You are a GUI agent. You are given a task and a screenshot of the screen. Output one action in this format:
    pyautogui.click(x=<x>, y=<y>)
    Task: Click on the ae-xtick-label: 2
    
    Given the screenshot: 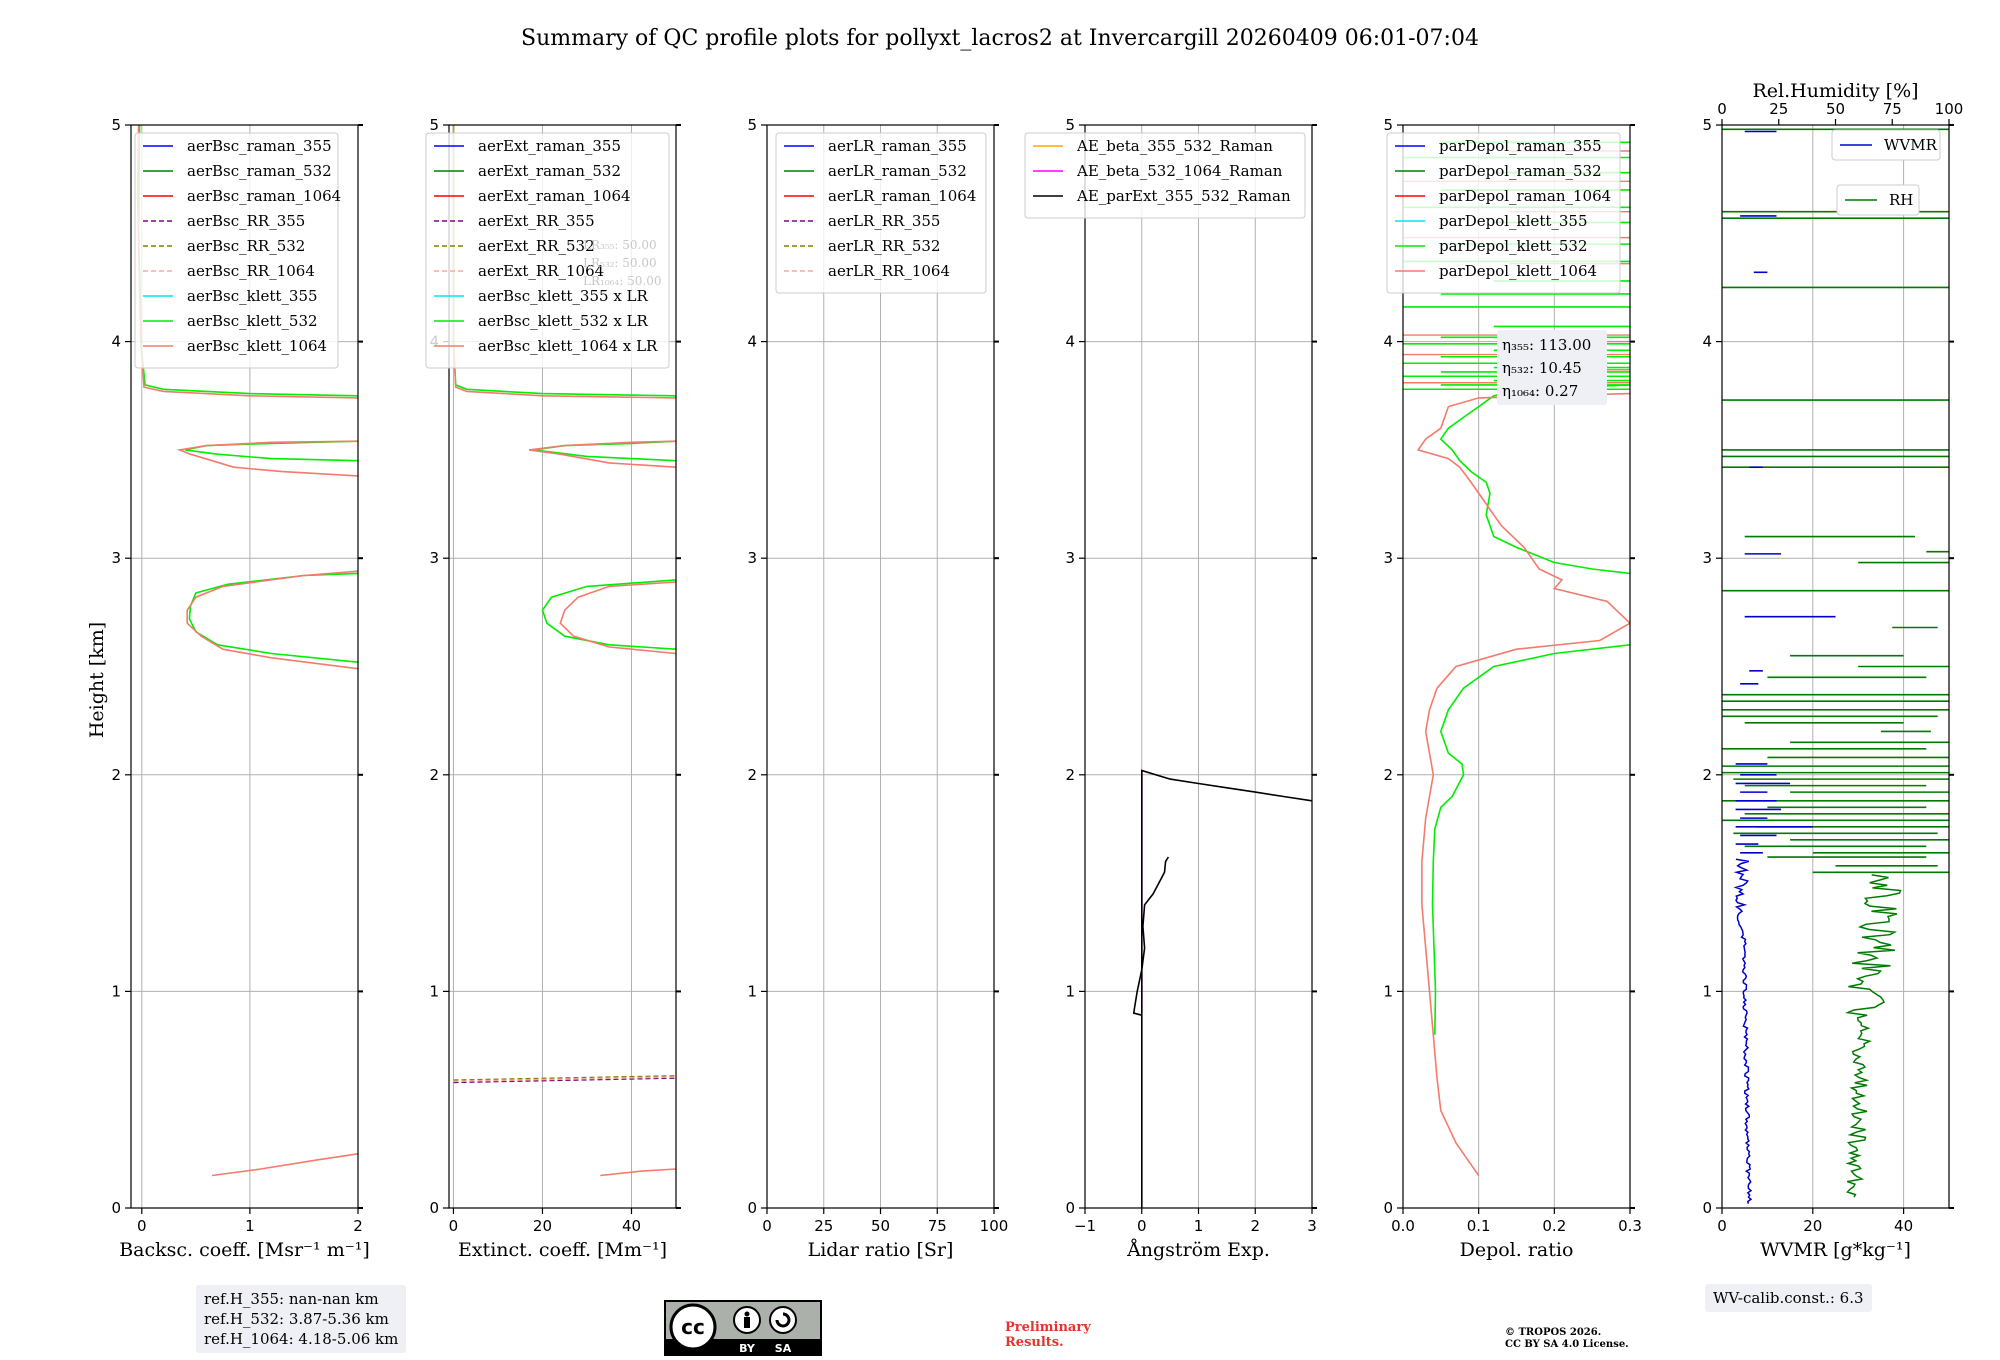 What is the action you would take?
    pyautogui.click(x=1255, y=1226)
    